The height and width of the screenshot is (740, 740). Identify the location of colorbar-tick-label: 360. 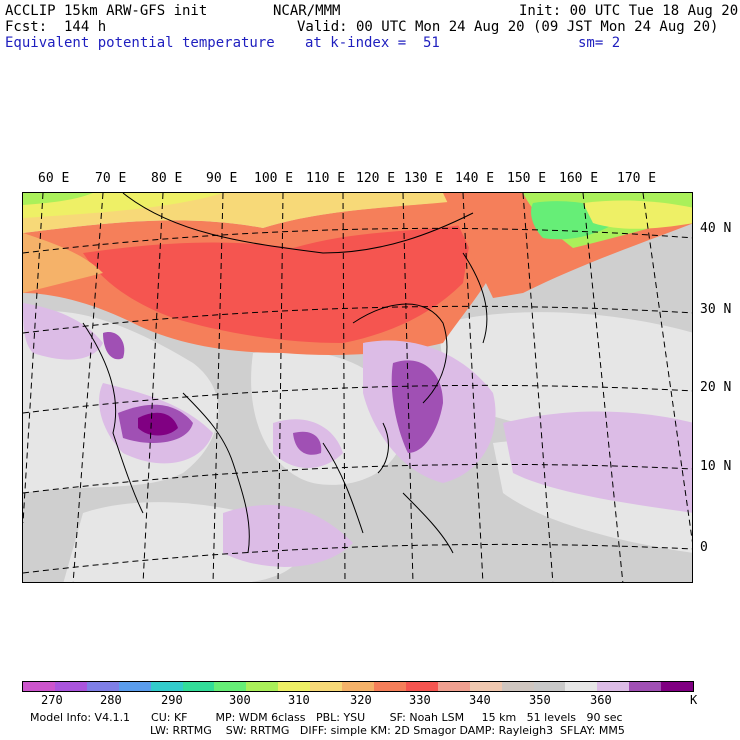
(601, 700).